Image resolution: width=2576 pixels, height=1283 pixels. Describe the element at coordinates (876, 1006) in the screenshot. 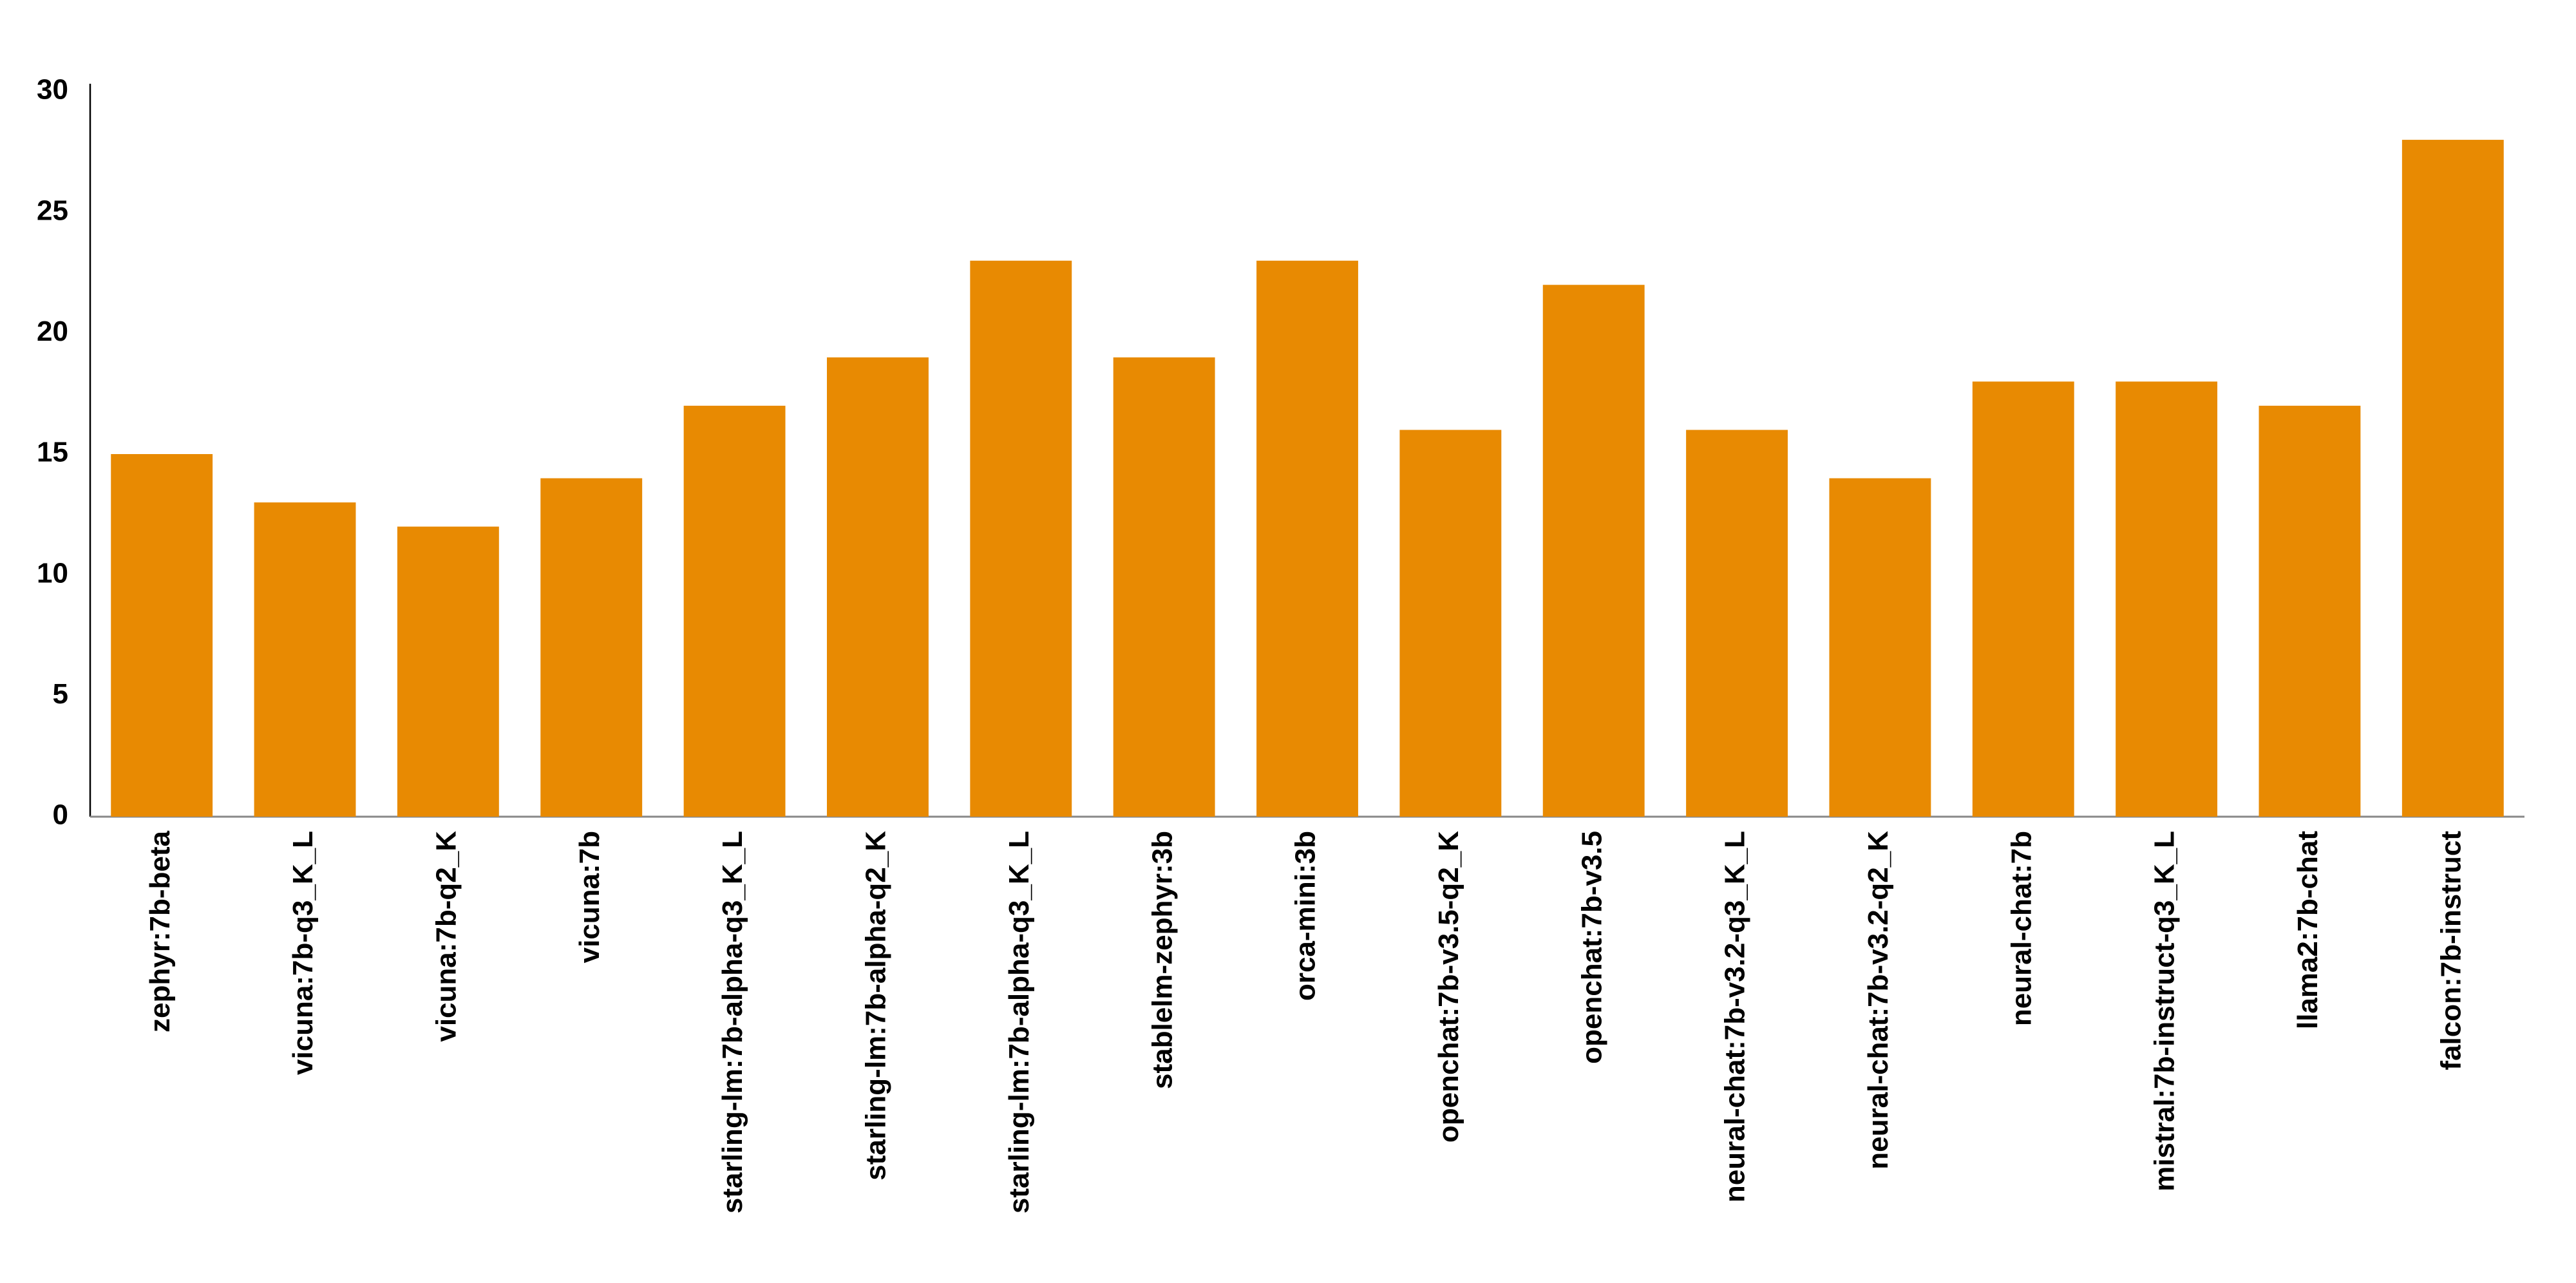

I see `x-tick-label: starling-lm:7b-alpha-q2_K` at that location.